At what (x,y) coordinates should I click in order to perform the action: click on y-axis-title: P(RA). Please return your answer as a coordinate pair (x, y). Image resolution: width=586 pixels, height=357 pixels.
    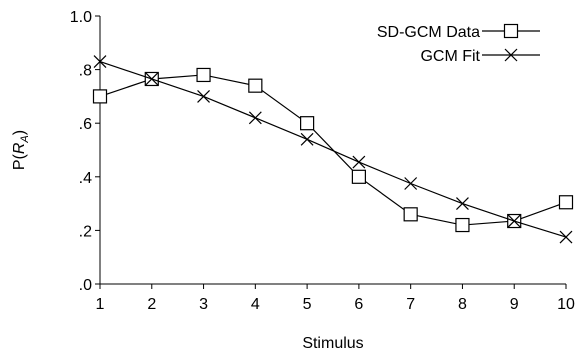
    Looking at the image, I should click on (21, 150).